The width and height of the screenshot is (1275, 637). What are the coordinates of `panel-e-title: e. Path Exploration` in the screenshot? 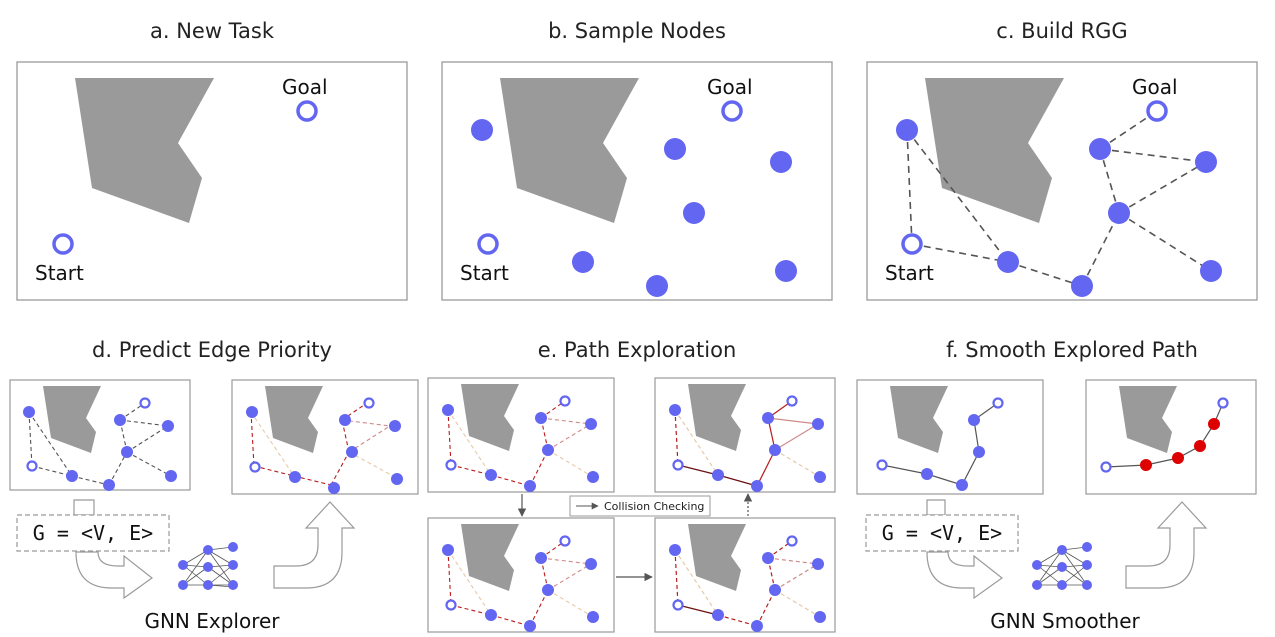 It's located at (637, 350).